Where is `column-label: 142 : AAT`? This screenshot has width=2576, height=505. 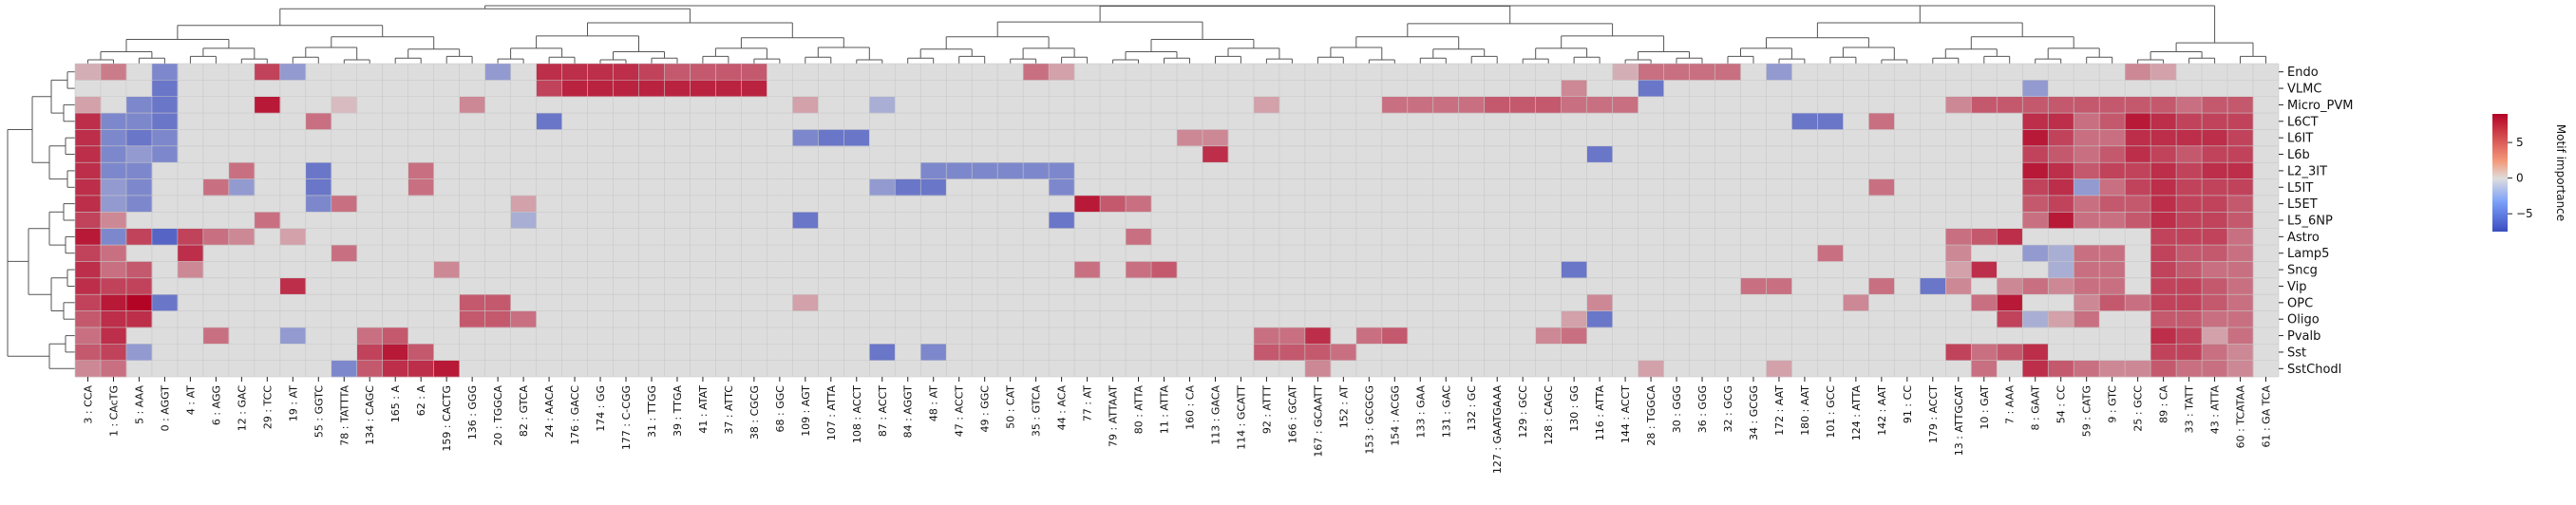 column-label: 142 : AAT is located at coordinates (1882, 410).